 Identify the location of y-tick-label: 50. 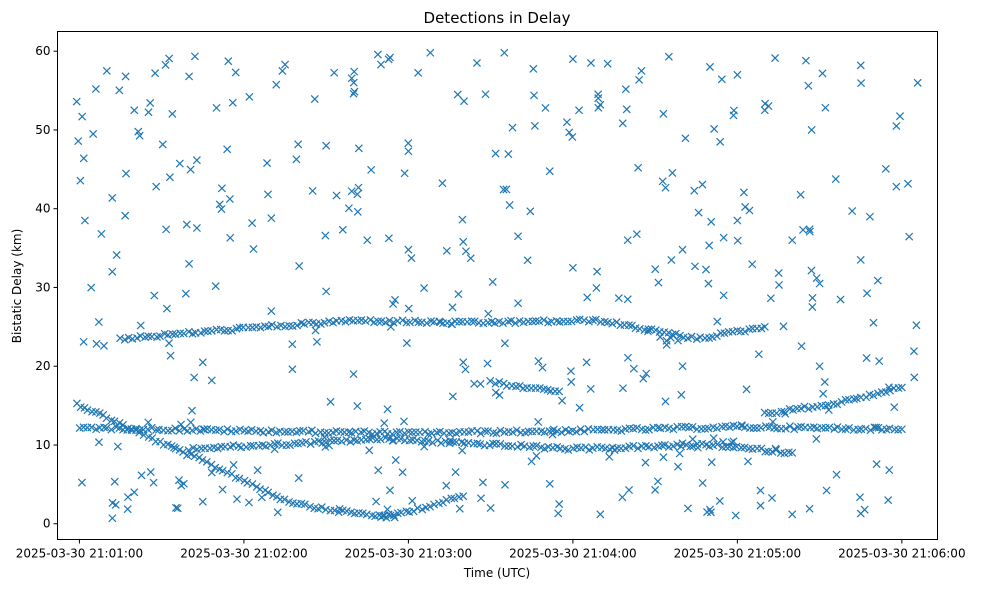
(42, 130).